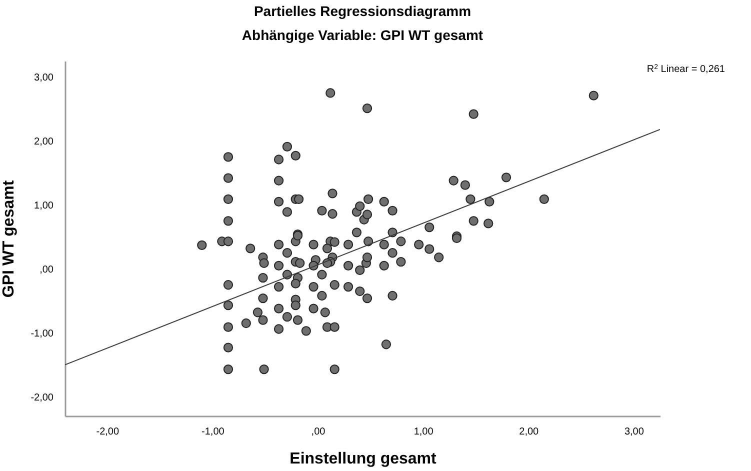 The width and height of the screenshot is (751, 471). What do you see at coordinates (42, 398) in the screenshot?
I see `y-tick-label: -2,00` at bounding box center [42, 398].